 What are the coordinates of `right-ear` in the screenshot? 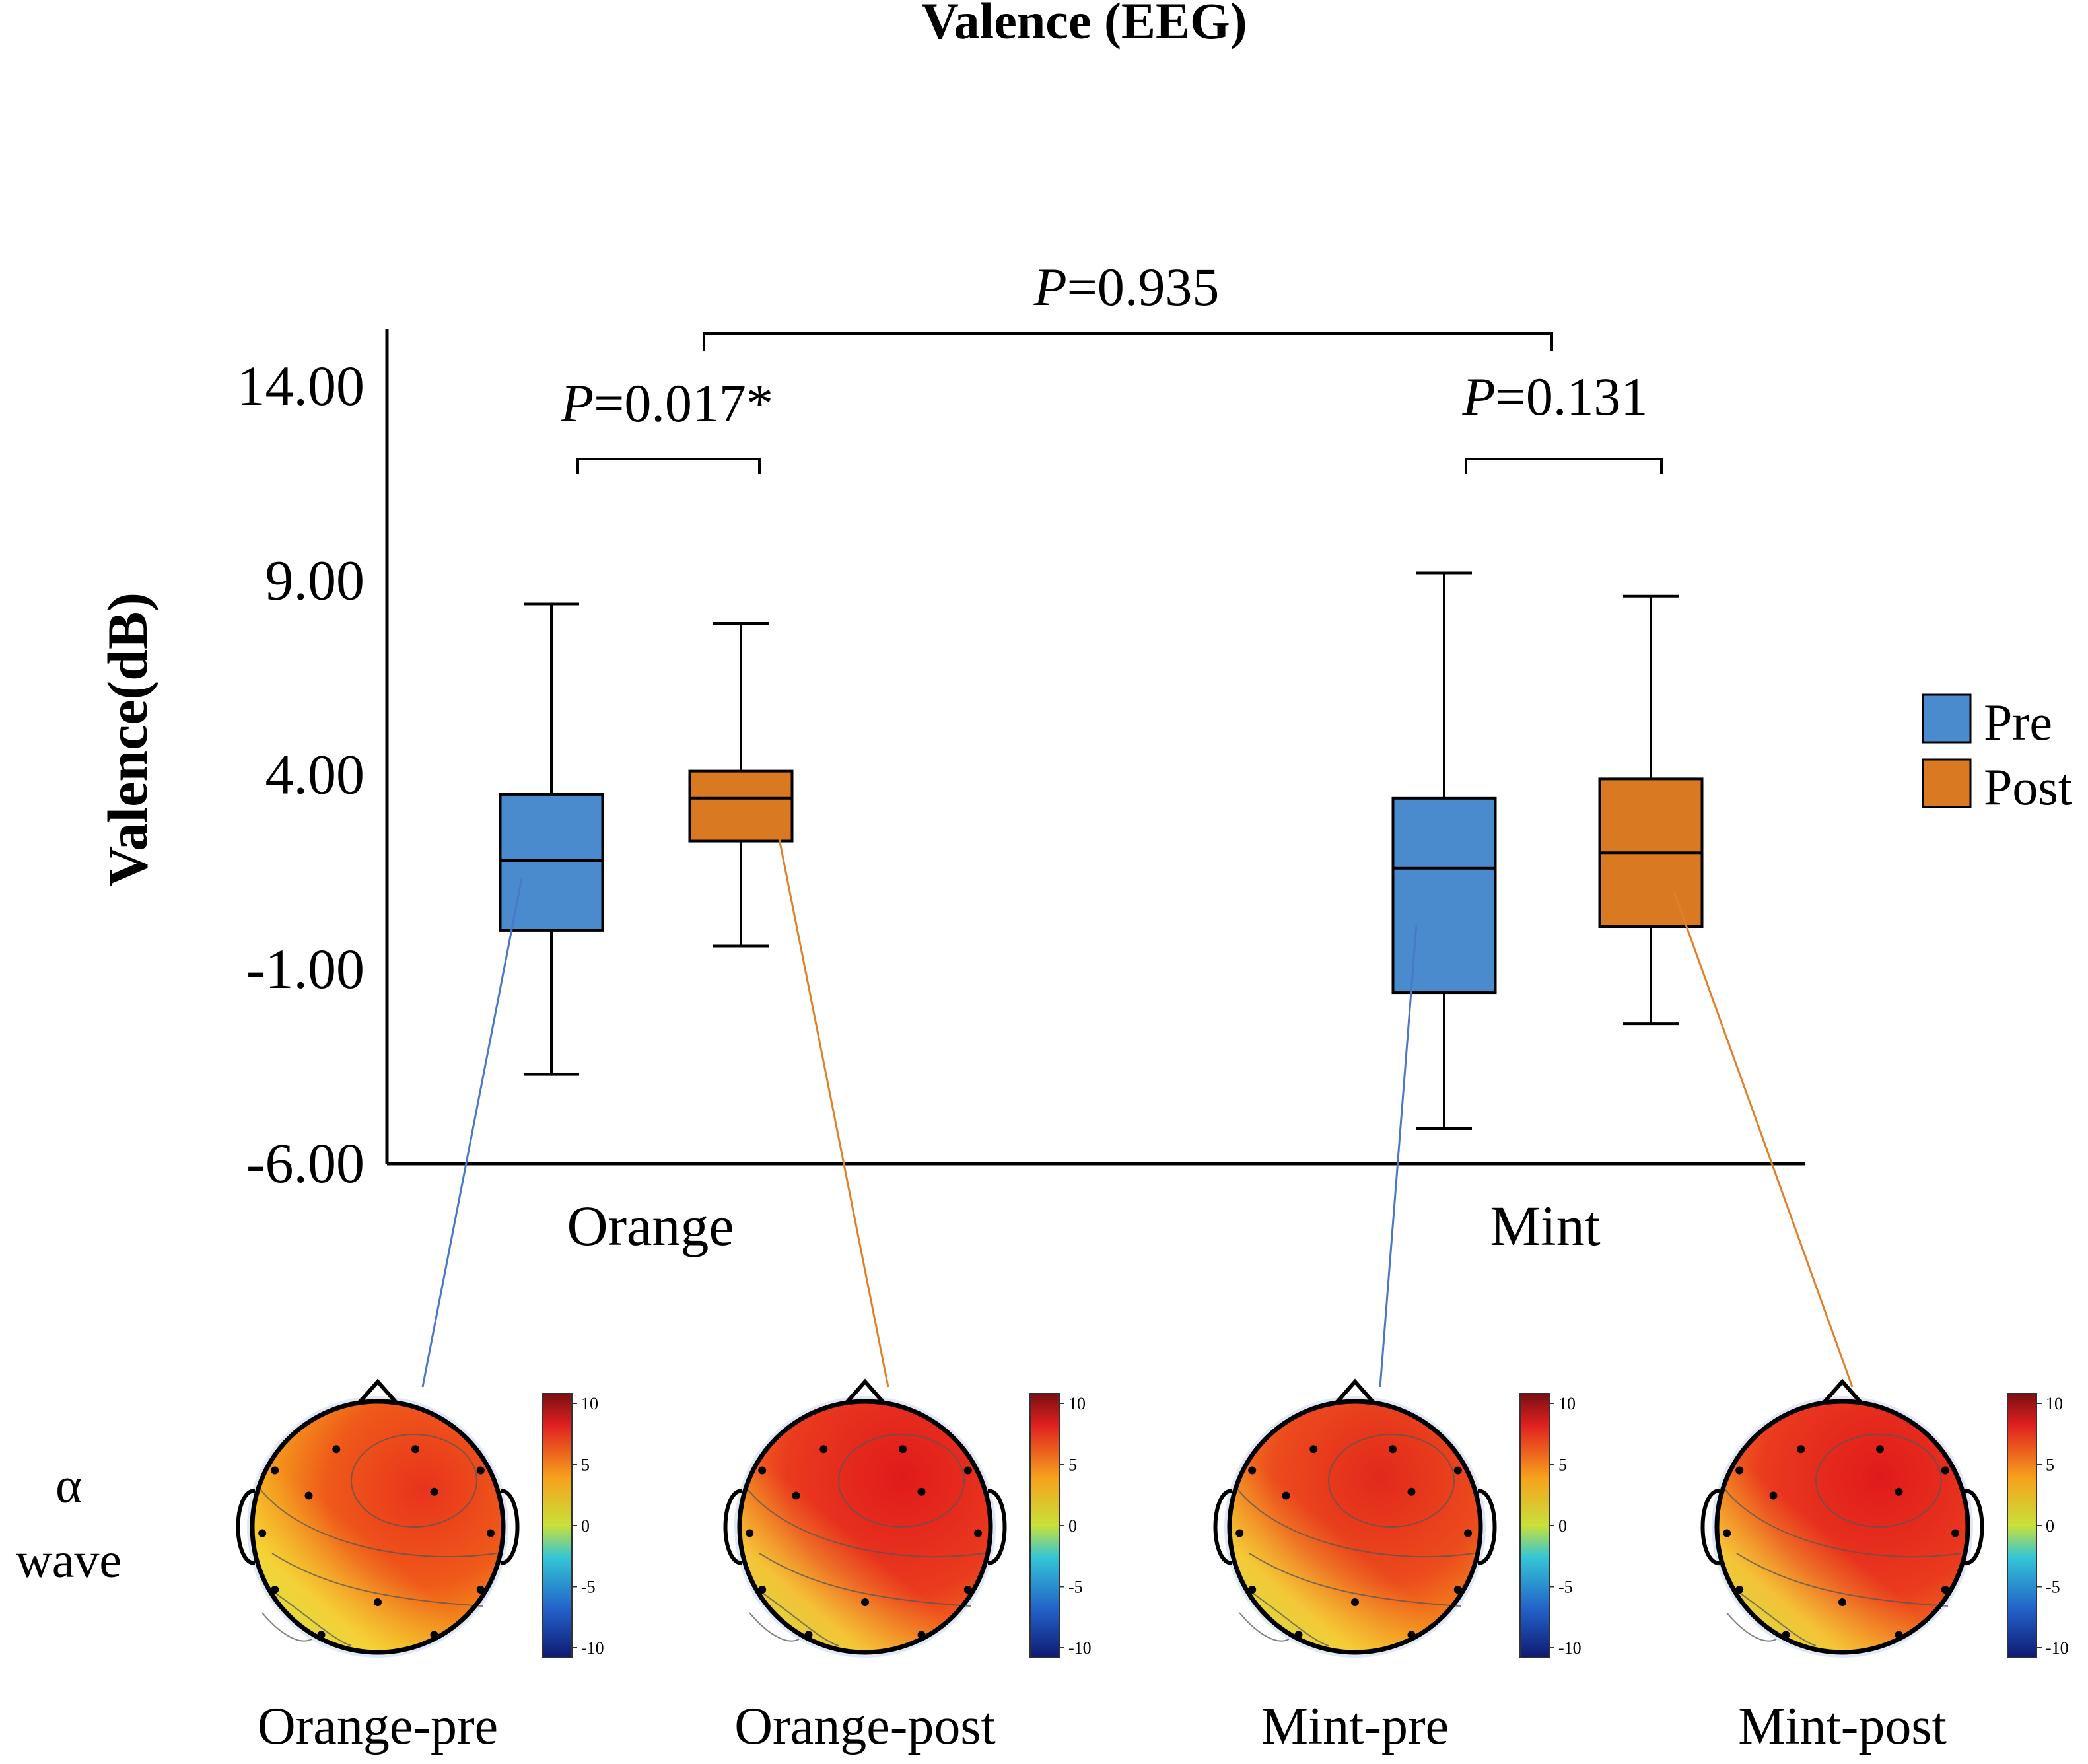 It's located at (1487, 1527).